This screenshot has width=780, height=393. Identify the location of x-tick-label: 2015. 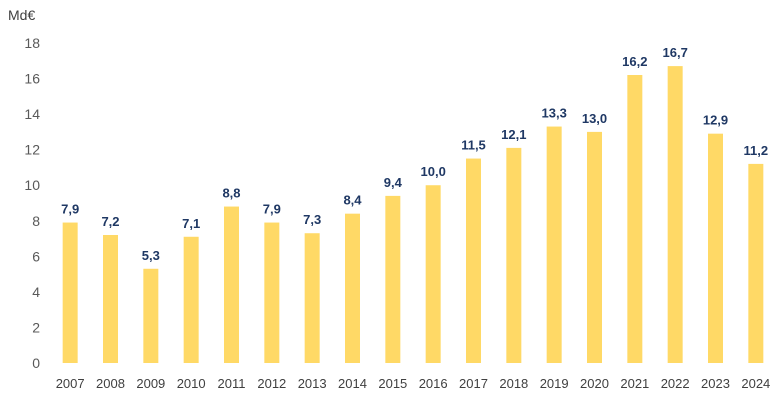
(392, 383).